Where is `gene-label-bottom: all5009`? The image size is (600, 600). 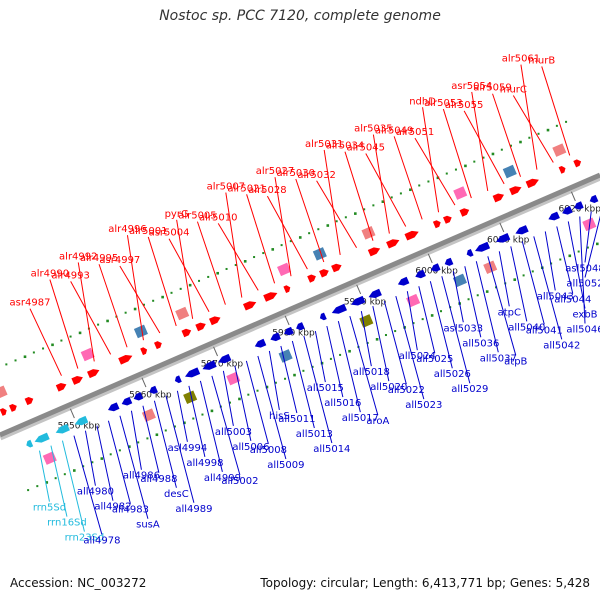 gene-label-bottom: all5009 is located at coordinates (285, 465).